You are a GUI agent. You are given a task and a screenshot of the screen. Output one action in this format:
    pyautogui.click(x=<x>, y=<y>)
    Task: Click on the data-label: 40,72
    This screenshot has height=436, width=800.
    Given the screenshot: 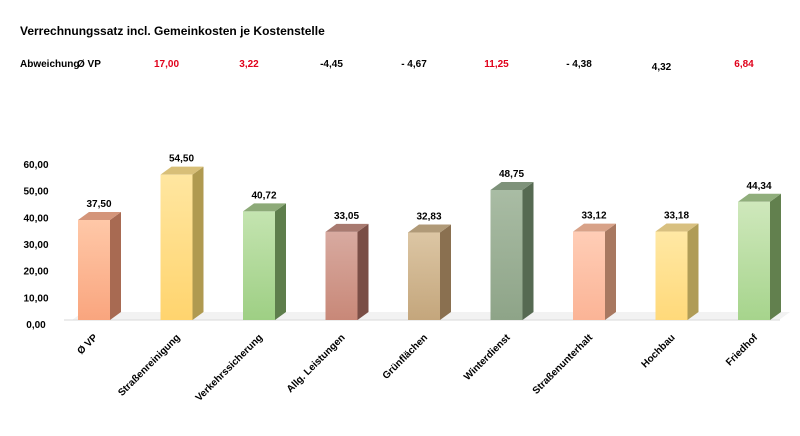 What is the action you would take?
    pyautogui.click(x=263, y=195)
    